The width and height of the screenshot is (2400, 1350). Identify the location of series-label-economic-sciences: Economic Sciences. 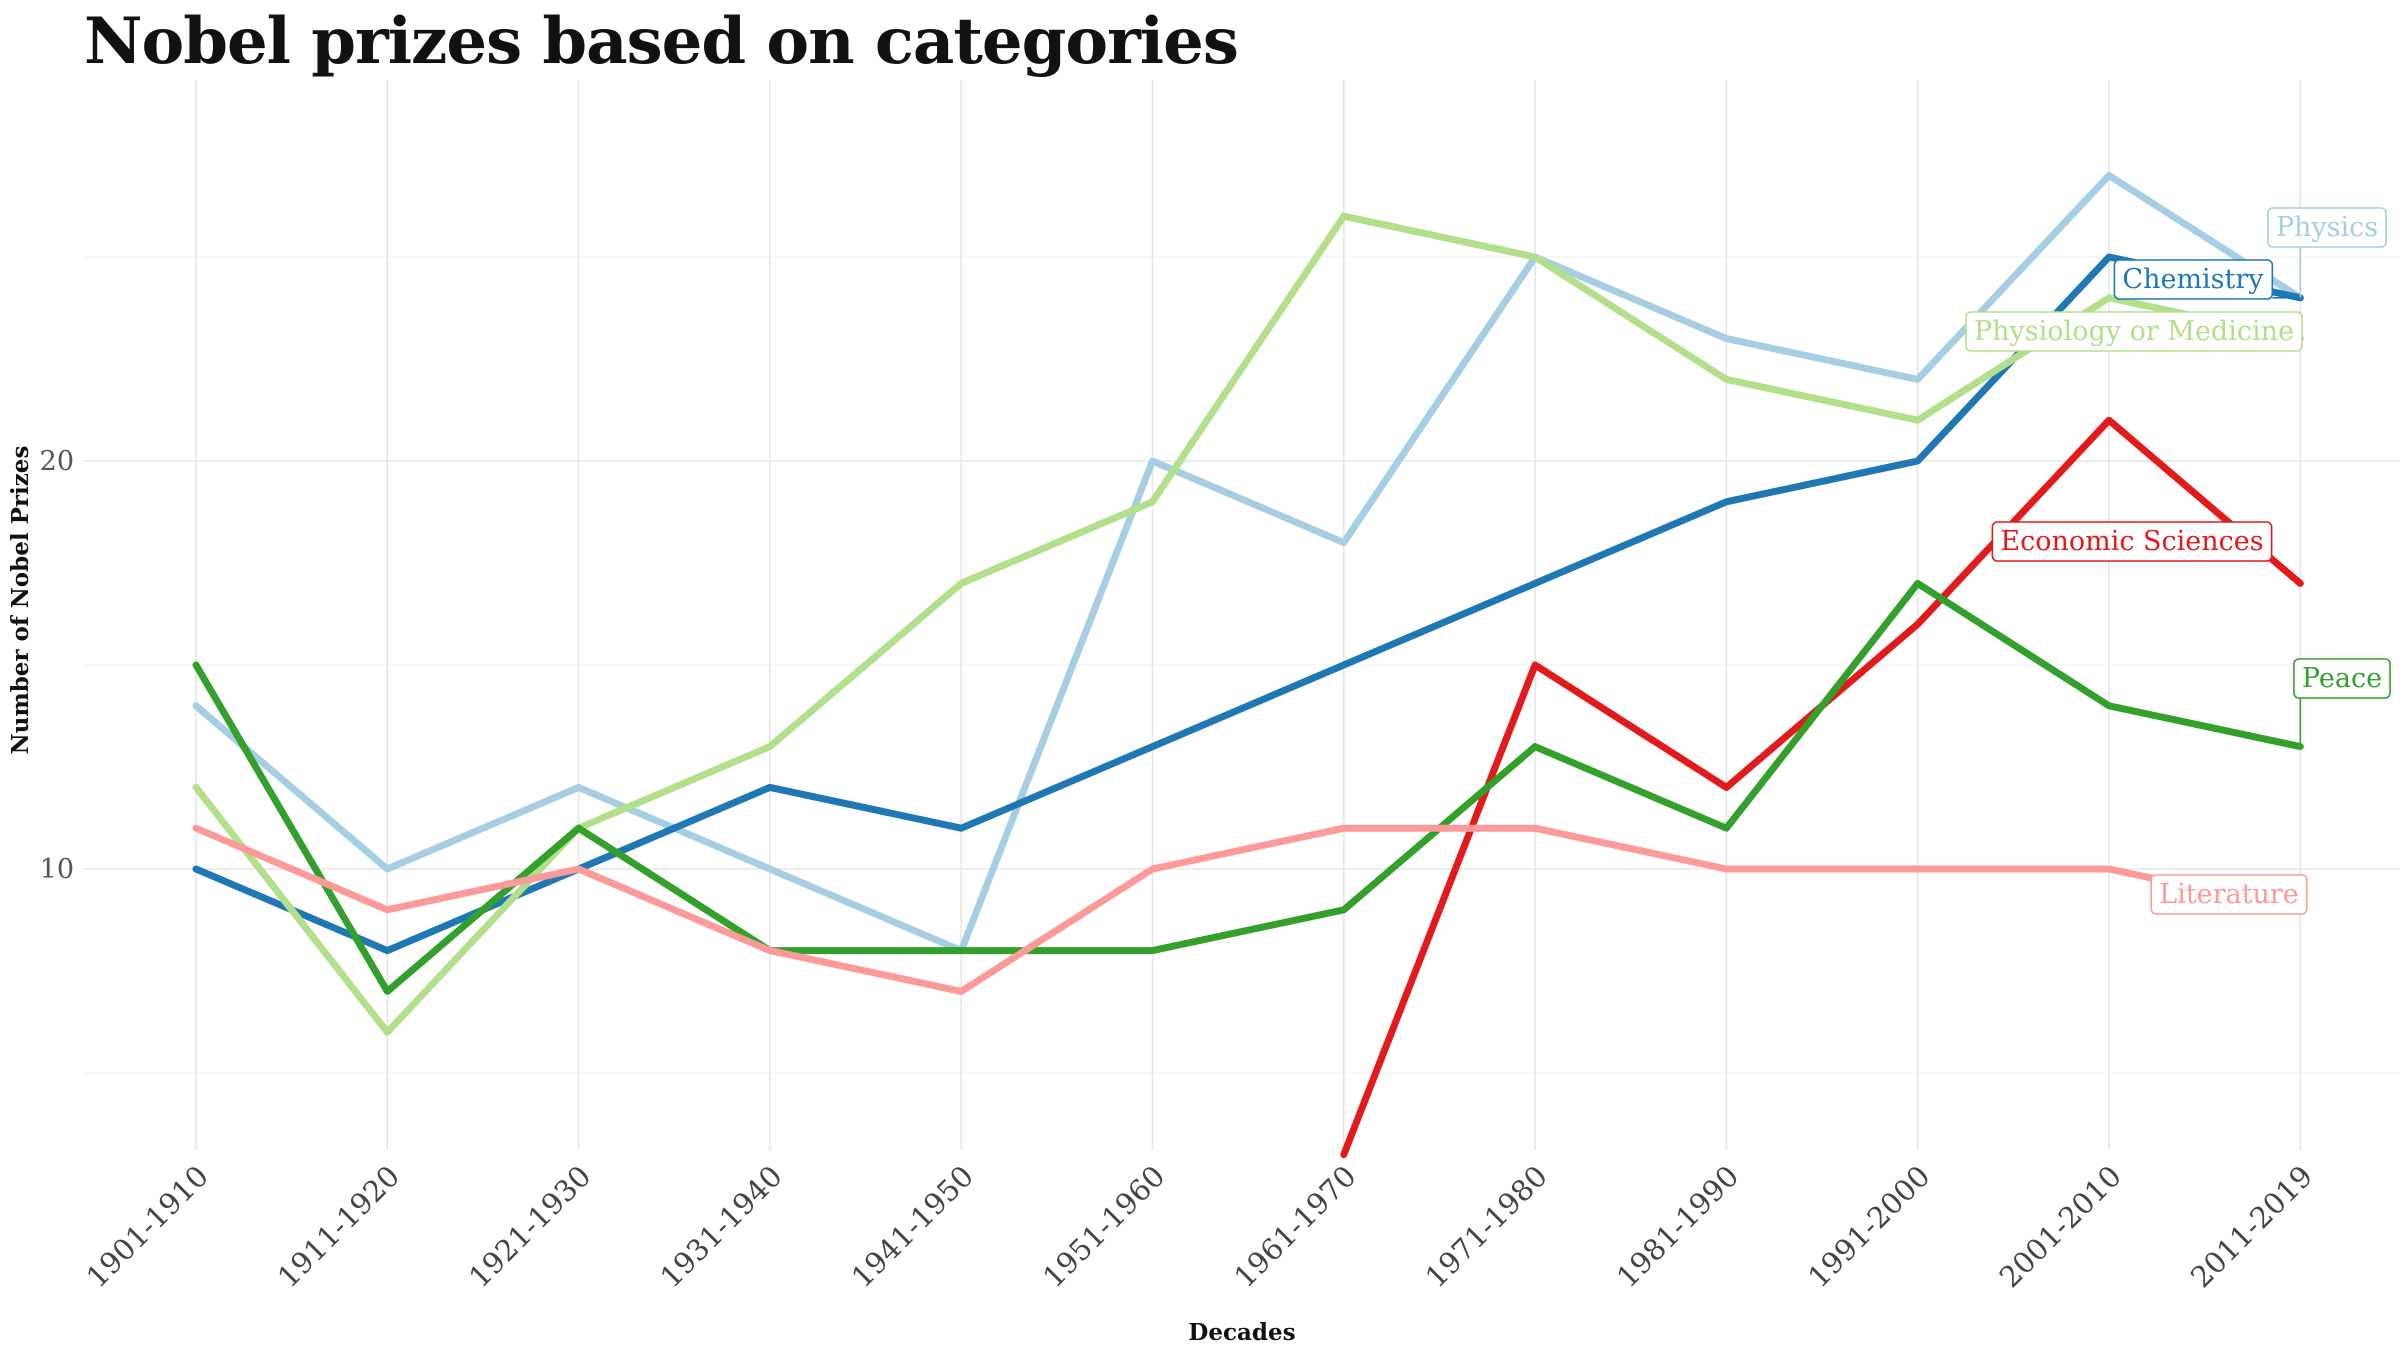
(2146, 553).